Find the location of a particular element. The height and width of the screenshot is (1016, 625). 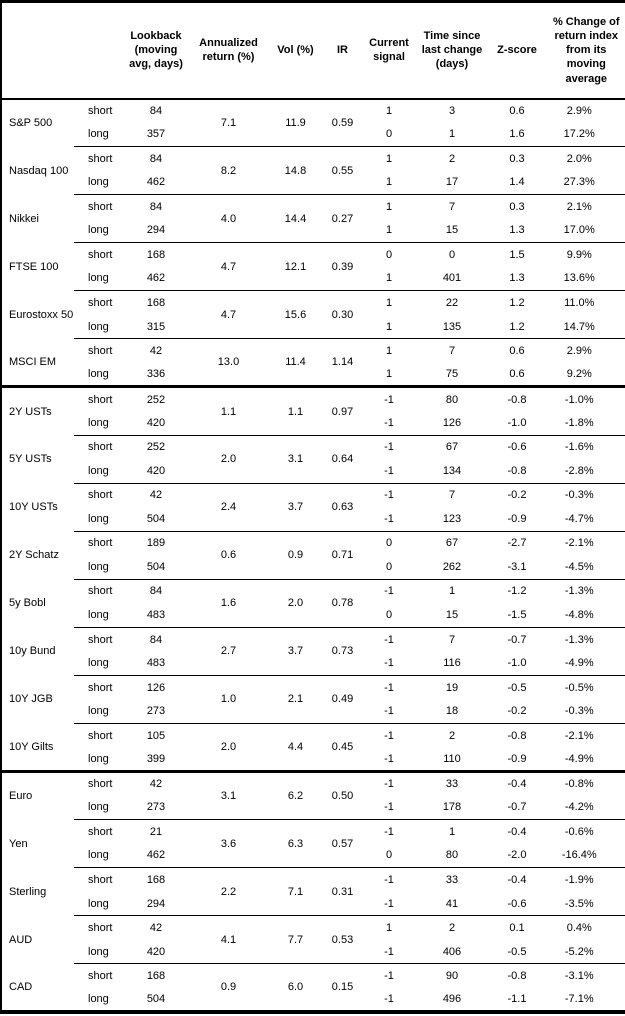

table-row: long 294 1 15 1.3 17.0% is located at coordinates (313, 231).